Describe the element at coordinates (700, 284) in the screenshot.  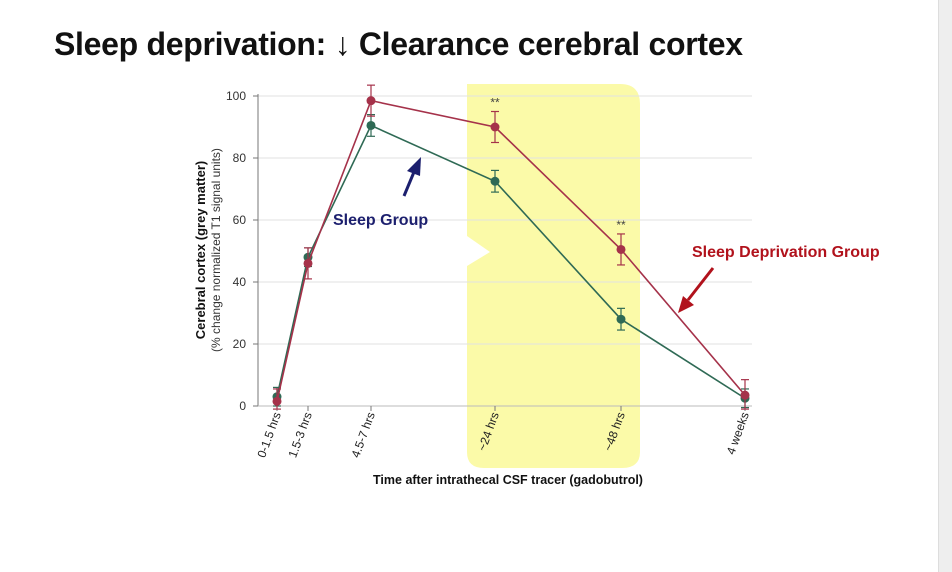
I see `sleep-deprivation-arrow-shaft` at that location.